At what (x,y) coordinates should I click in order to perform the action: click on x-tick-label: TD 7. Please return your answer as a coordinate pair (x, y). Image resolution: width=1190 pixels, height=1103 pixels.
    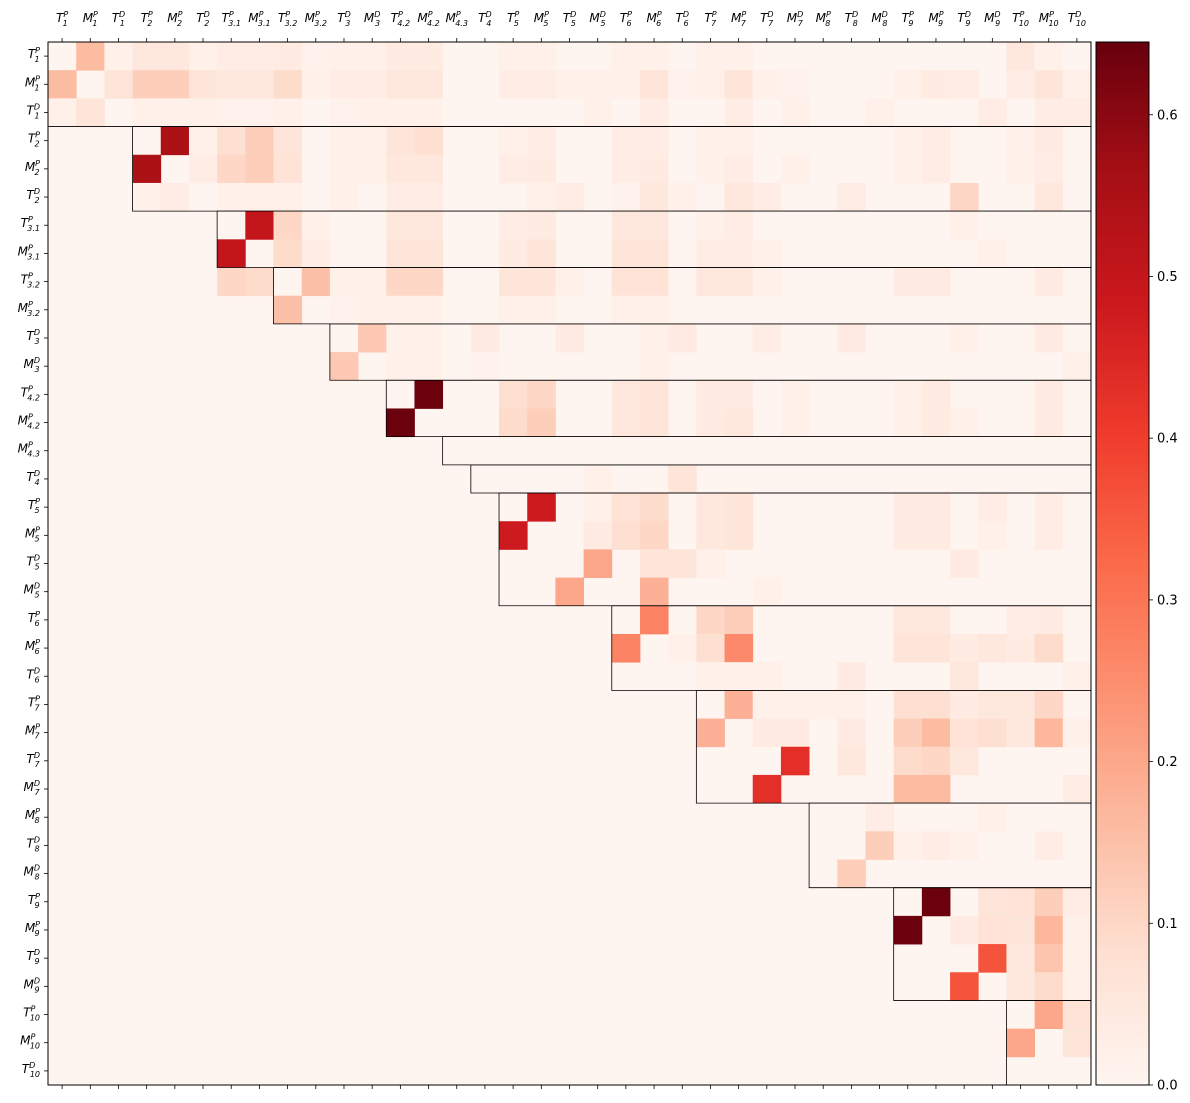
    Looking at the image, I should click on (767, 19).